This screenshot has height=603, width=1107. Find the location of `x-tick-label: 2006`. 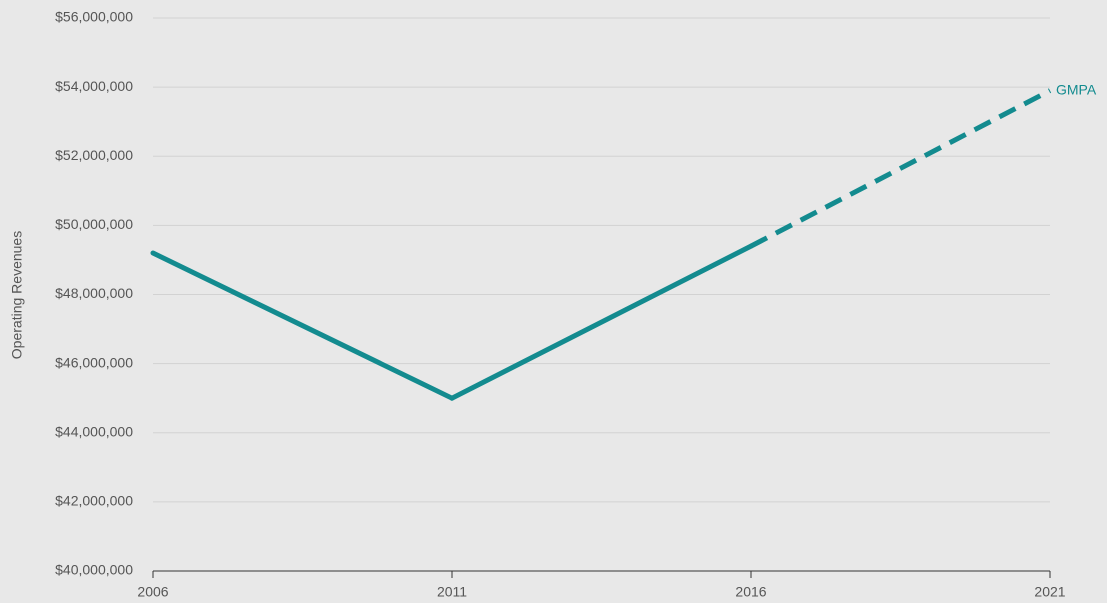

x-tick-label: 2006 is located at coordinates (152, 592).